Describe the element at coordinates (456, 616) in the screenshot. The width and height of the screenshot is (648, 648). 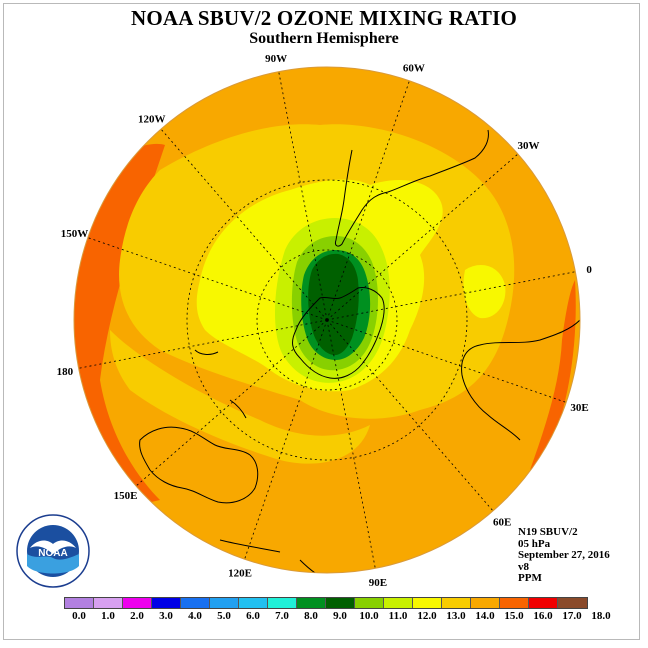
I see `colorbar-tick-label: 13.0` at that location.